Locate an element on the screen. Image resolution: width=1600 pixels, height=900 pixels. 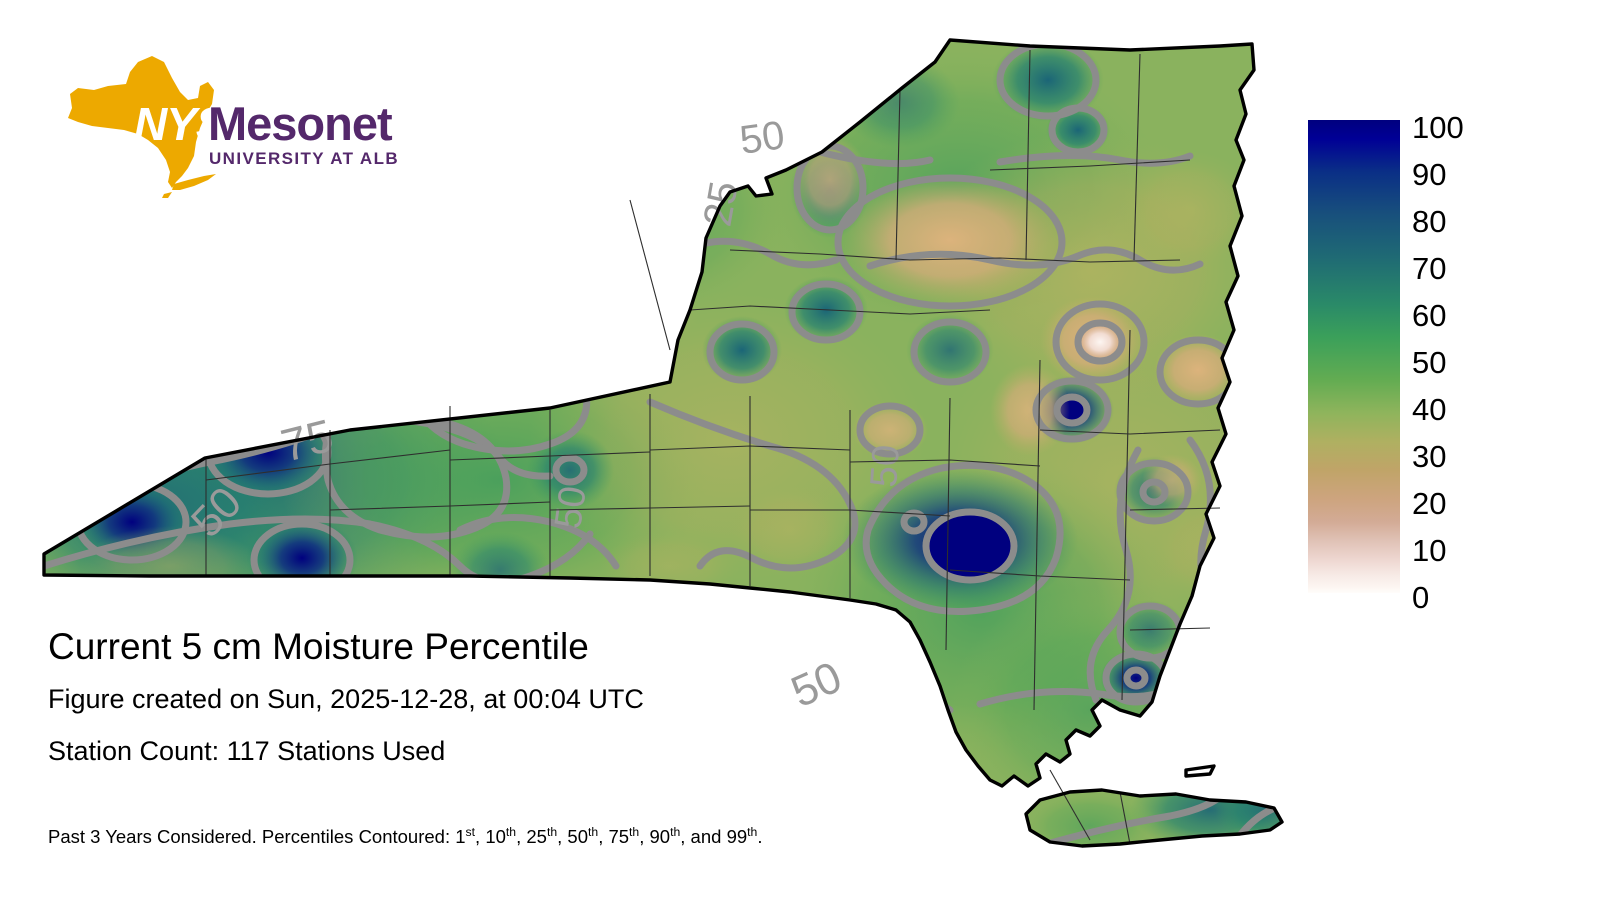
footnote-percentile-value: 50 is located at coordinates (577, 836).